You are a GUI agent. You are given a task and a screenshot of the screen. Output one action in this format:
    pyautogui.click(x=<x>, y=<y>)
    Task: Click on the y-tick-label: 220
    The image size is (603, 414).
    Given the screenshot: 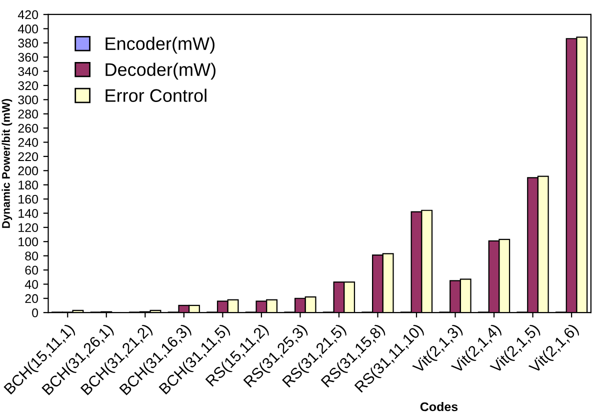 What is the action you would take?
    pyautogui.click(x=28, y=157)
    